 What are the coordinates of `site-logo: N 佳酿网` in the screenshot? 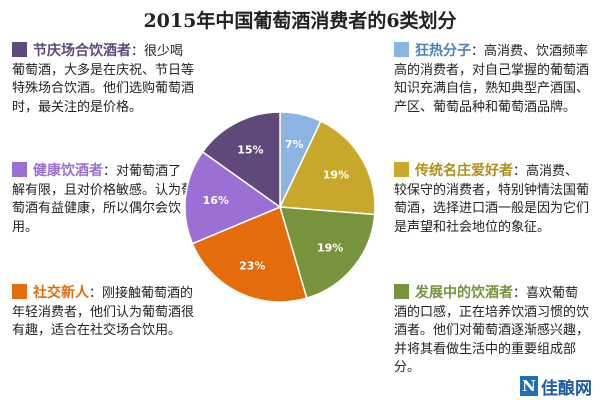 It's located at (556, 386).